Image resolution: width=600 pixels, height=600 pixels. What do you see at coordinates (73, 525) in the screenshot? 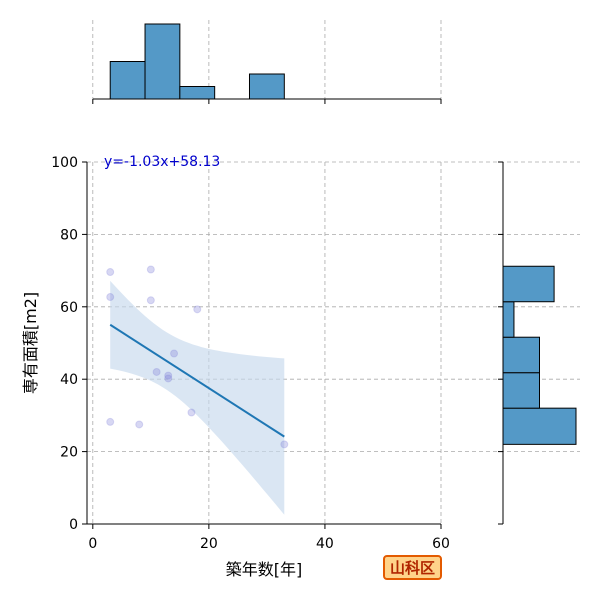
I see `y-tick-label: 0` at bounding box center [73, 525].